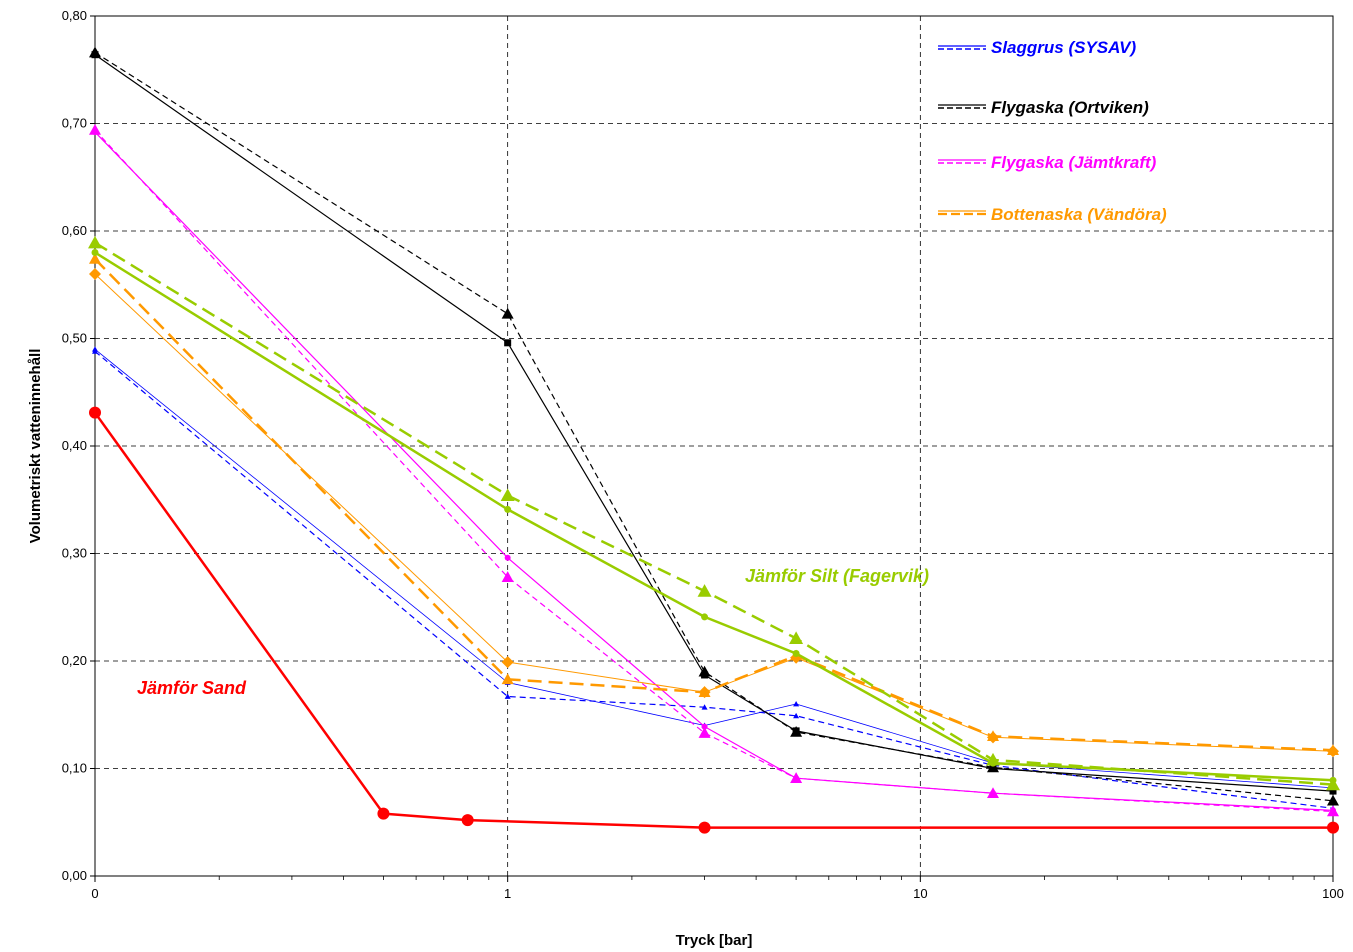 This screenshot has height=952, width=1353. Describe the element at coordinates (192, 688) in the screenshot. I see `annotation-sand: Jämför Sand` at that location.